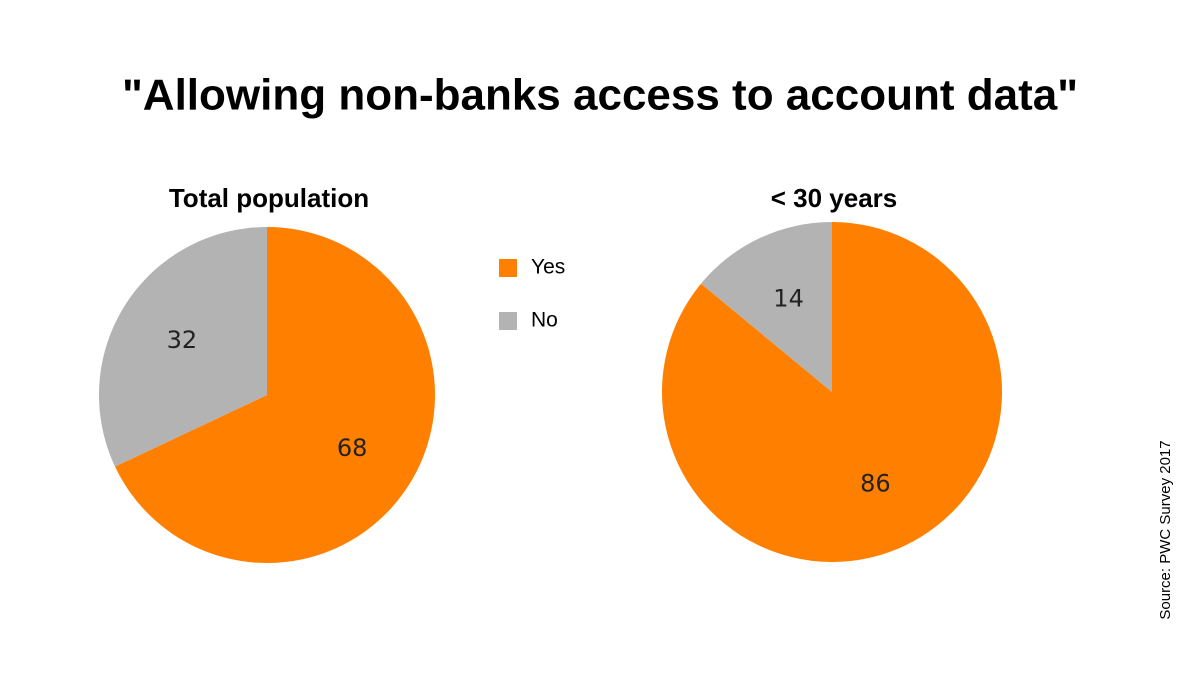 The image size is (1200, 675). What do you see at coordinates (788, 299) in the screenshot?
I see `data-label: 14` at bounding box center [788, 299].